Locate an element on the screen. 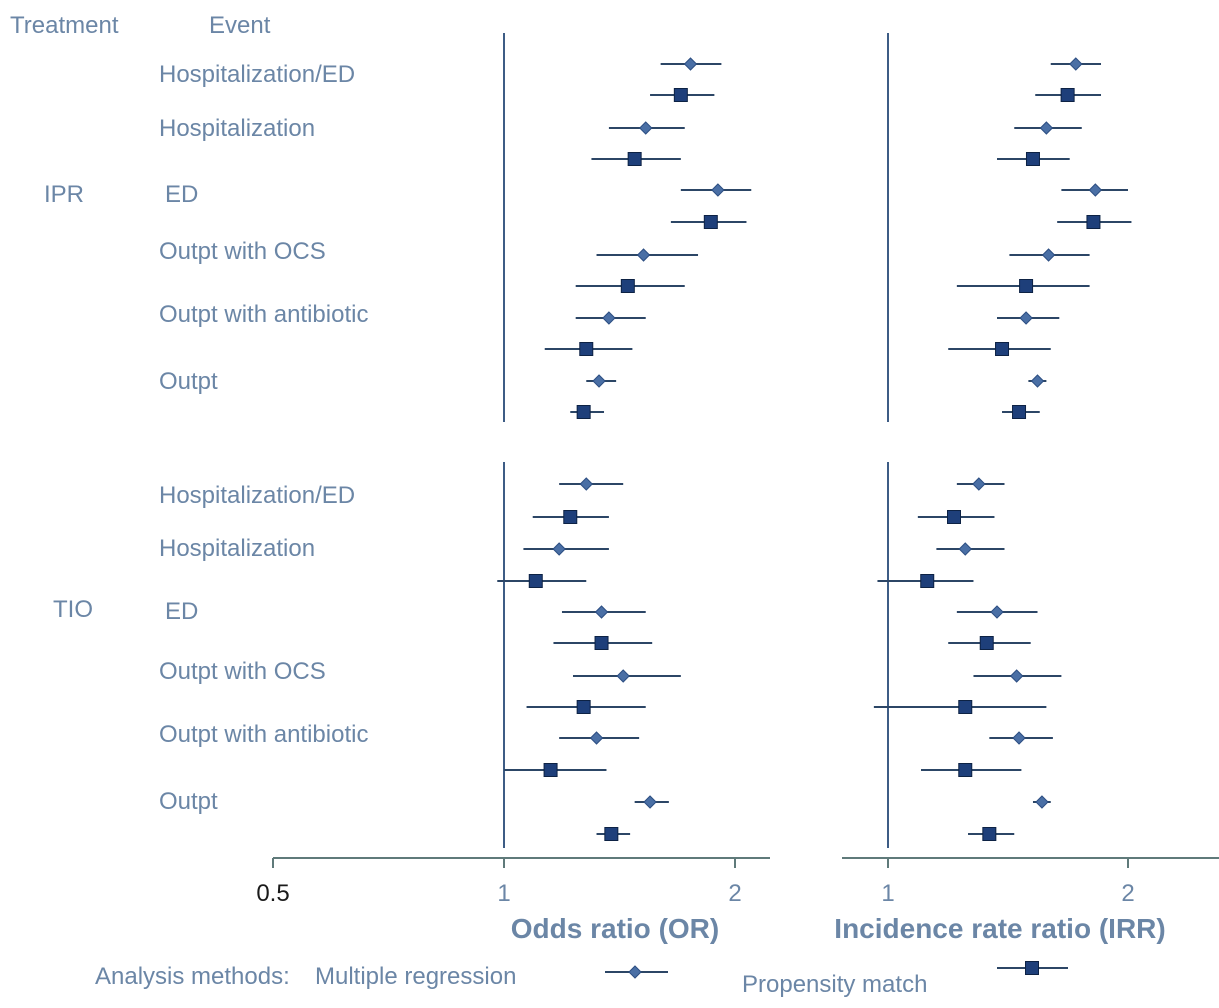  group-label-tio: TIO is located at coordinates (73, 609).